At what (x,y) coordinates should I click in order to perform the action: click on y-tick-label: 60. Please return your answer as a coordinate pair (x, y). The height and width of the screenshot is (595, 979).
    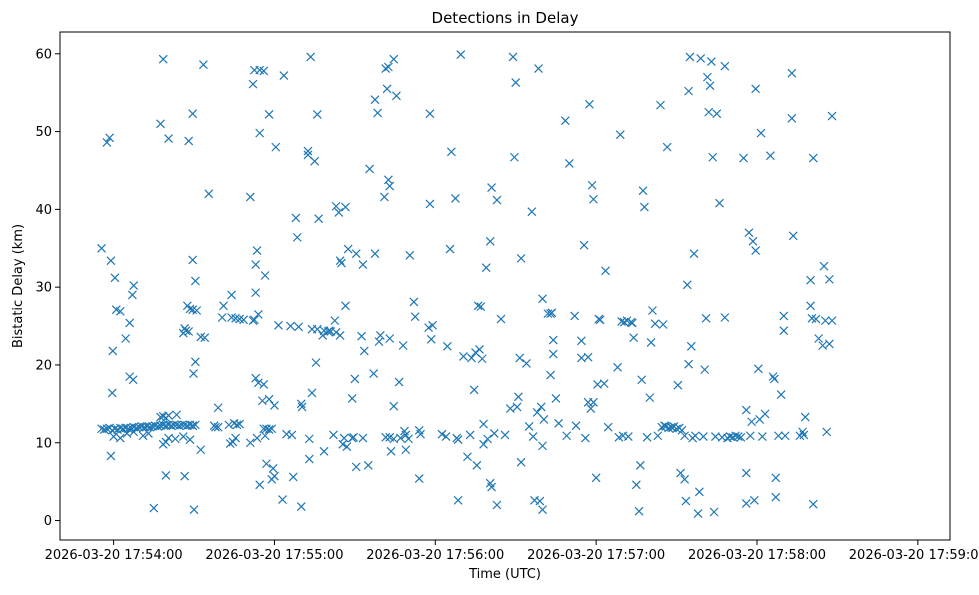
    Looking at the image, I should click on (43, 54).